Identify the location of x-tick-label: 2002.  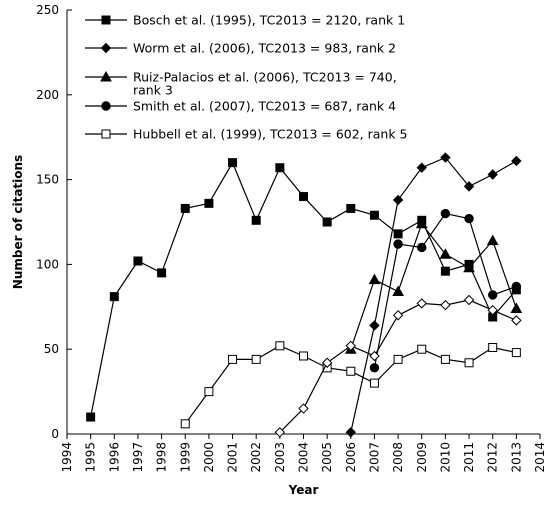
(256, 457).